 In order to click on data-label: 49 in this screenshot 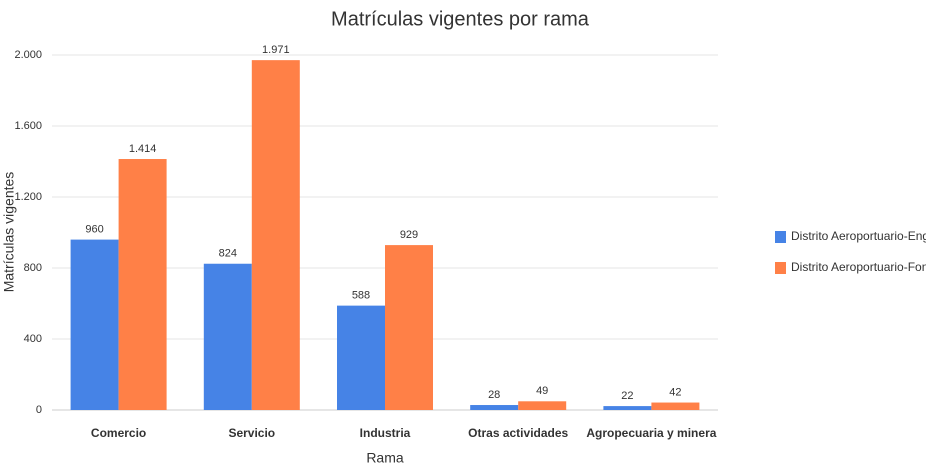, I will do `click(542, 391)`.